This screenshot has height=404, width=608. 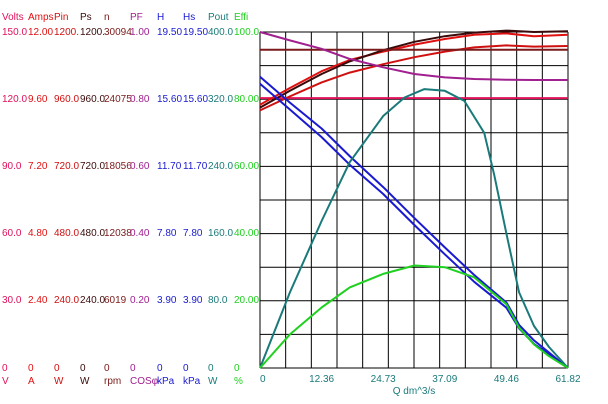 I want to click on y-tick-label: 80.00, so click(x=247, y=99).